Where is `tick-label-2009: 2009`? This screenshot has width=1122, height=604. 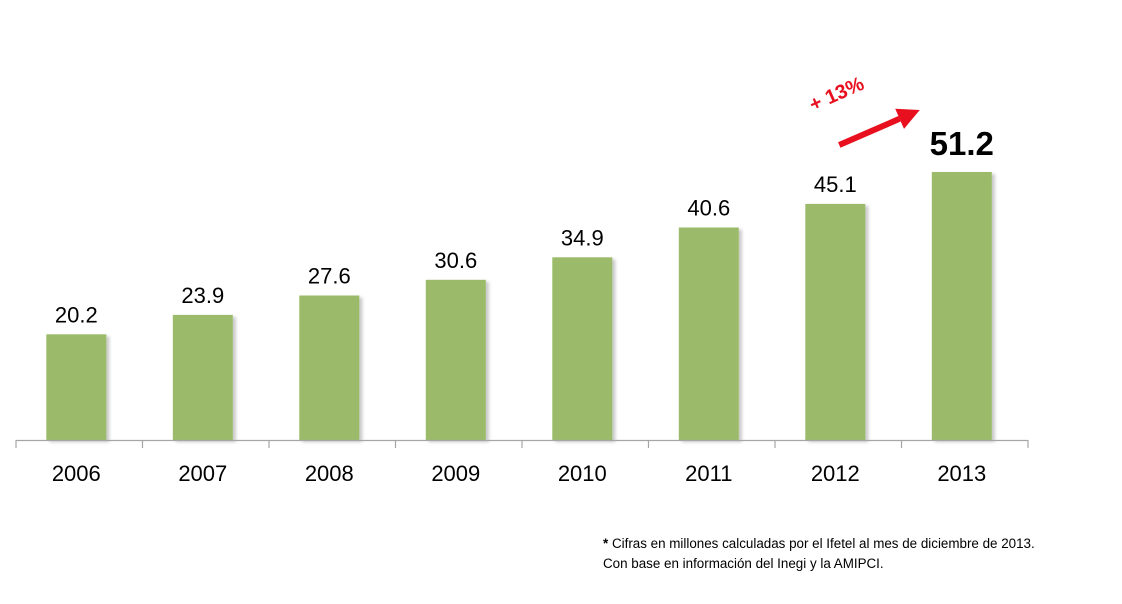
tick-label-2009: 2009 is located at coordinates (455, 473).